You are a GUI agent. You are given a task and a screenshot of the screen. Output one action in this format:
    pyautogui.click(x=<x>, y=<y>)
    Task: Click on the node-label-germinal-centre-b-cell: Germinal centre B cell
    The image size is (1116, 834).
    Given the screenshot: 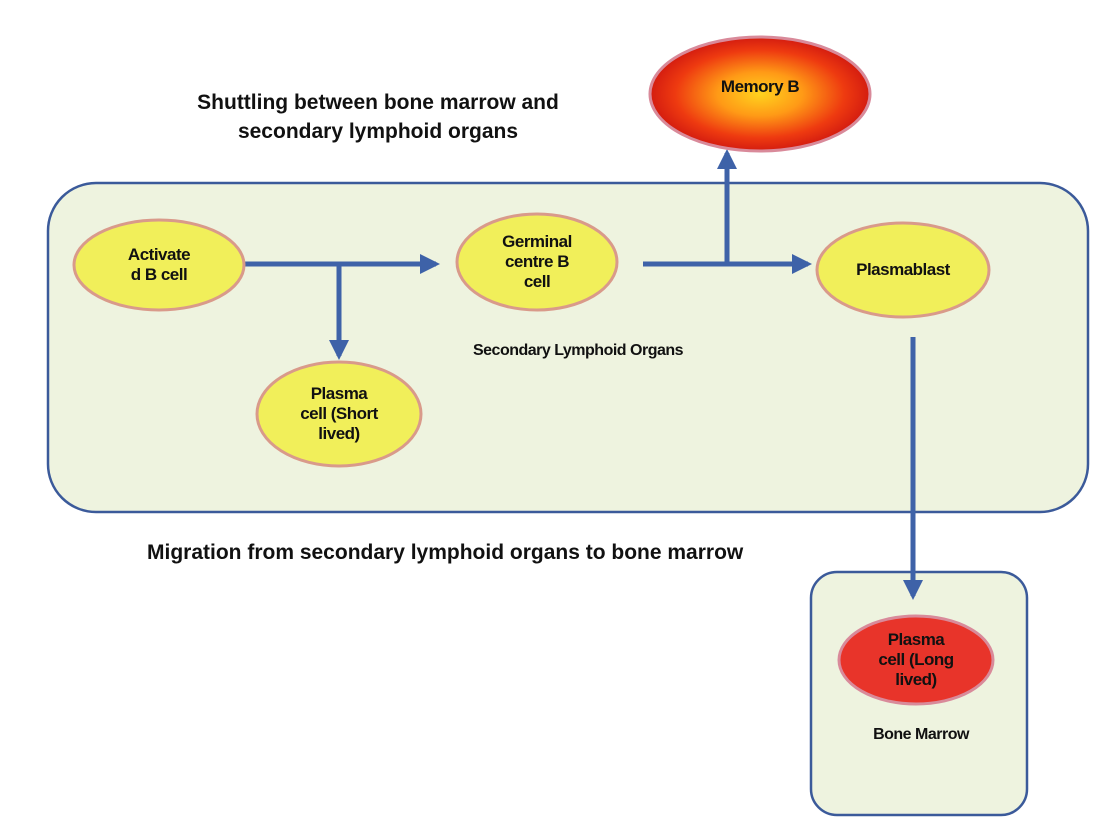 What is the action you would take?
    pyautogui.click(x=537, y=261)
    